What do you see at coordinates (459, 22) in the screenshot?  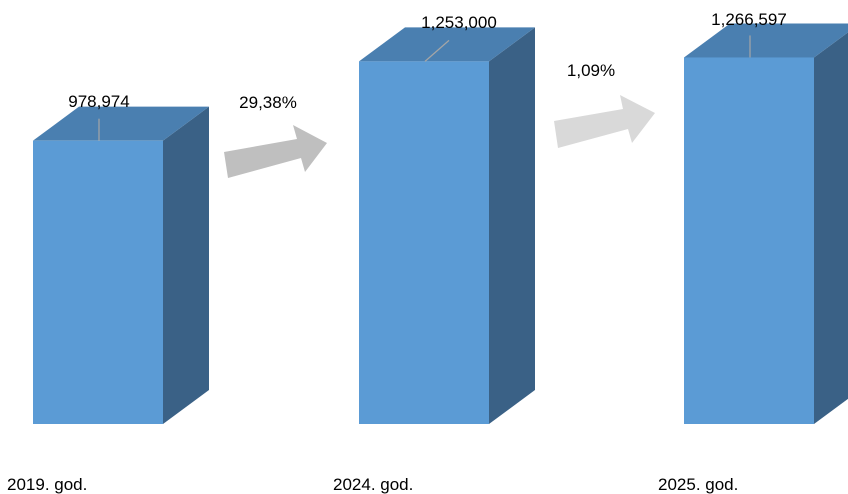 I see `value-label: 1,253,000` at bounding box center [459, 22].